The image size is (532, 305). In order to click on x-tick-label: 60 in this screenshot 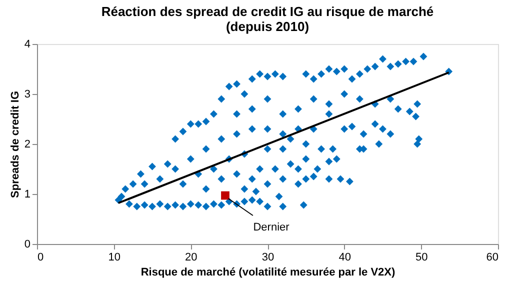, I will do `click(492, 258)`.